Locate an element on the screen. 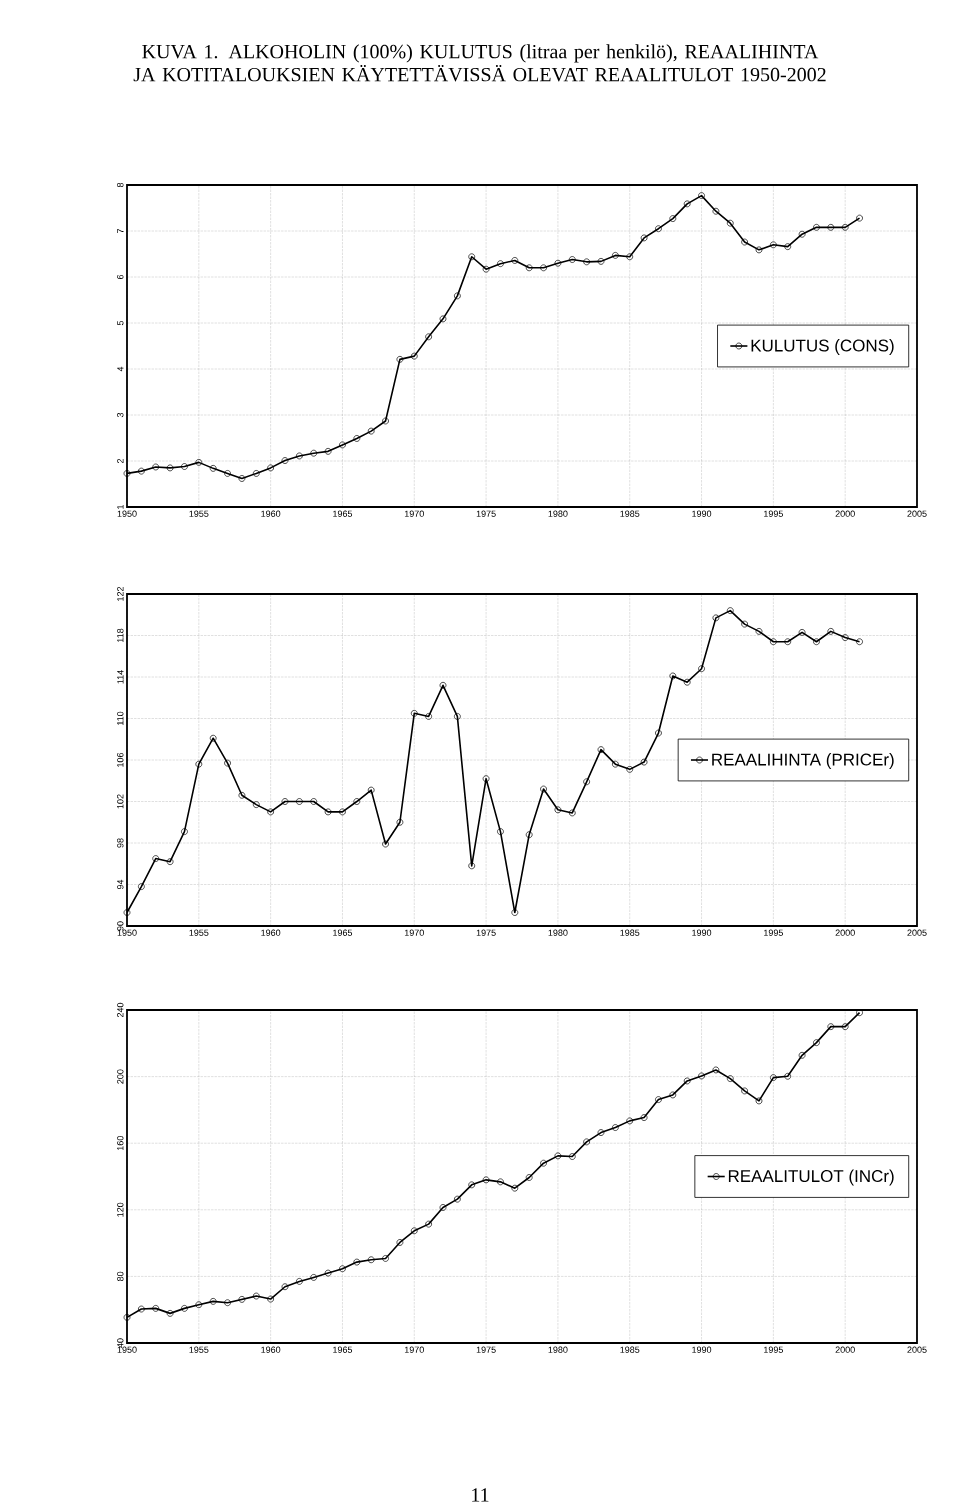  chart-title: KUVA 1. ALKOHOLIN (100%) KULUTUS (litraa per henkilö), REAALIHINTA JA KOTITALOUKSIEN KÄYTETTÄVISSÄ OLEVAT REAALITULOT 1950-2002 is located at coordinates (479, 63).